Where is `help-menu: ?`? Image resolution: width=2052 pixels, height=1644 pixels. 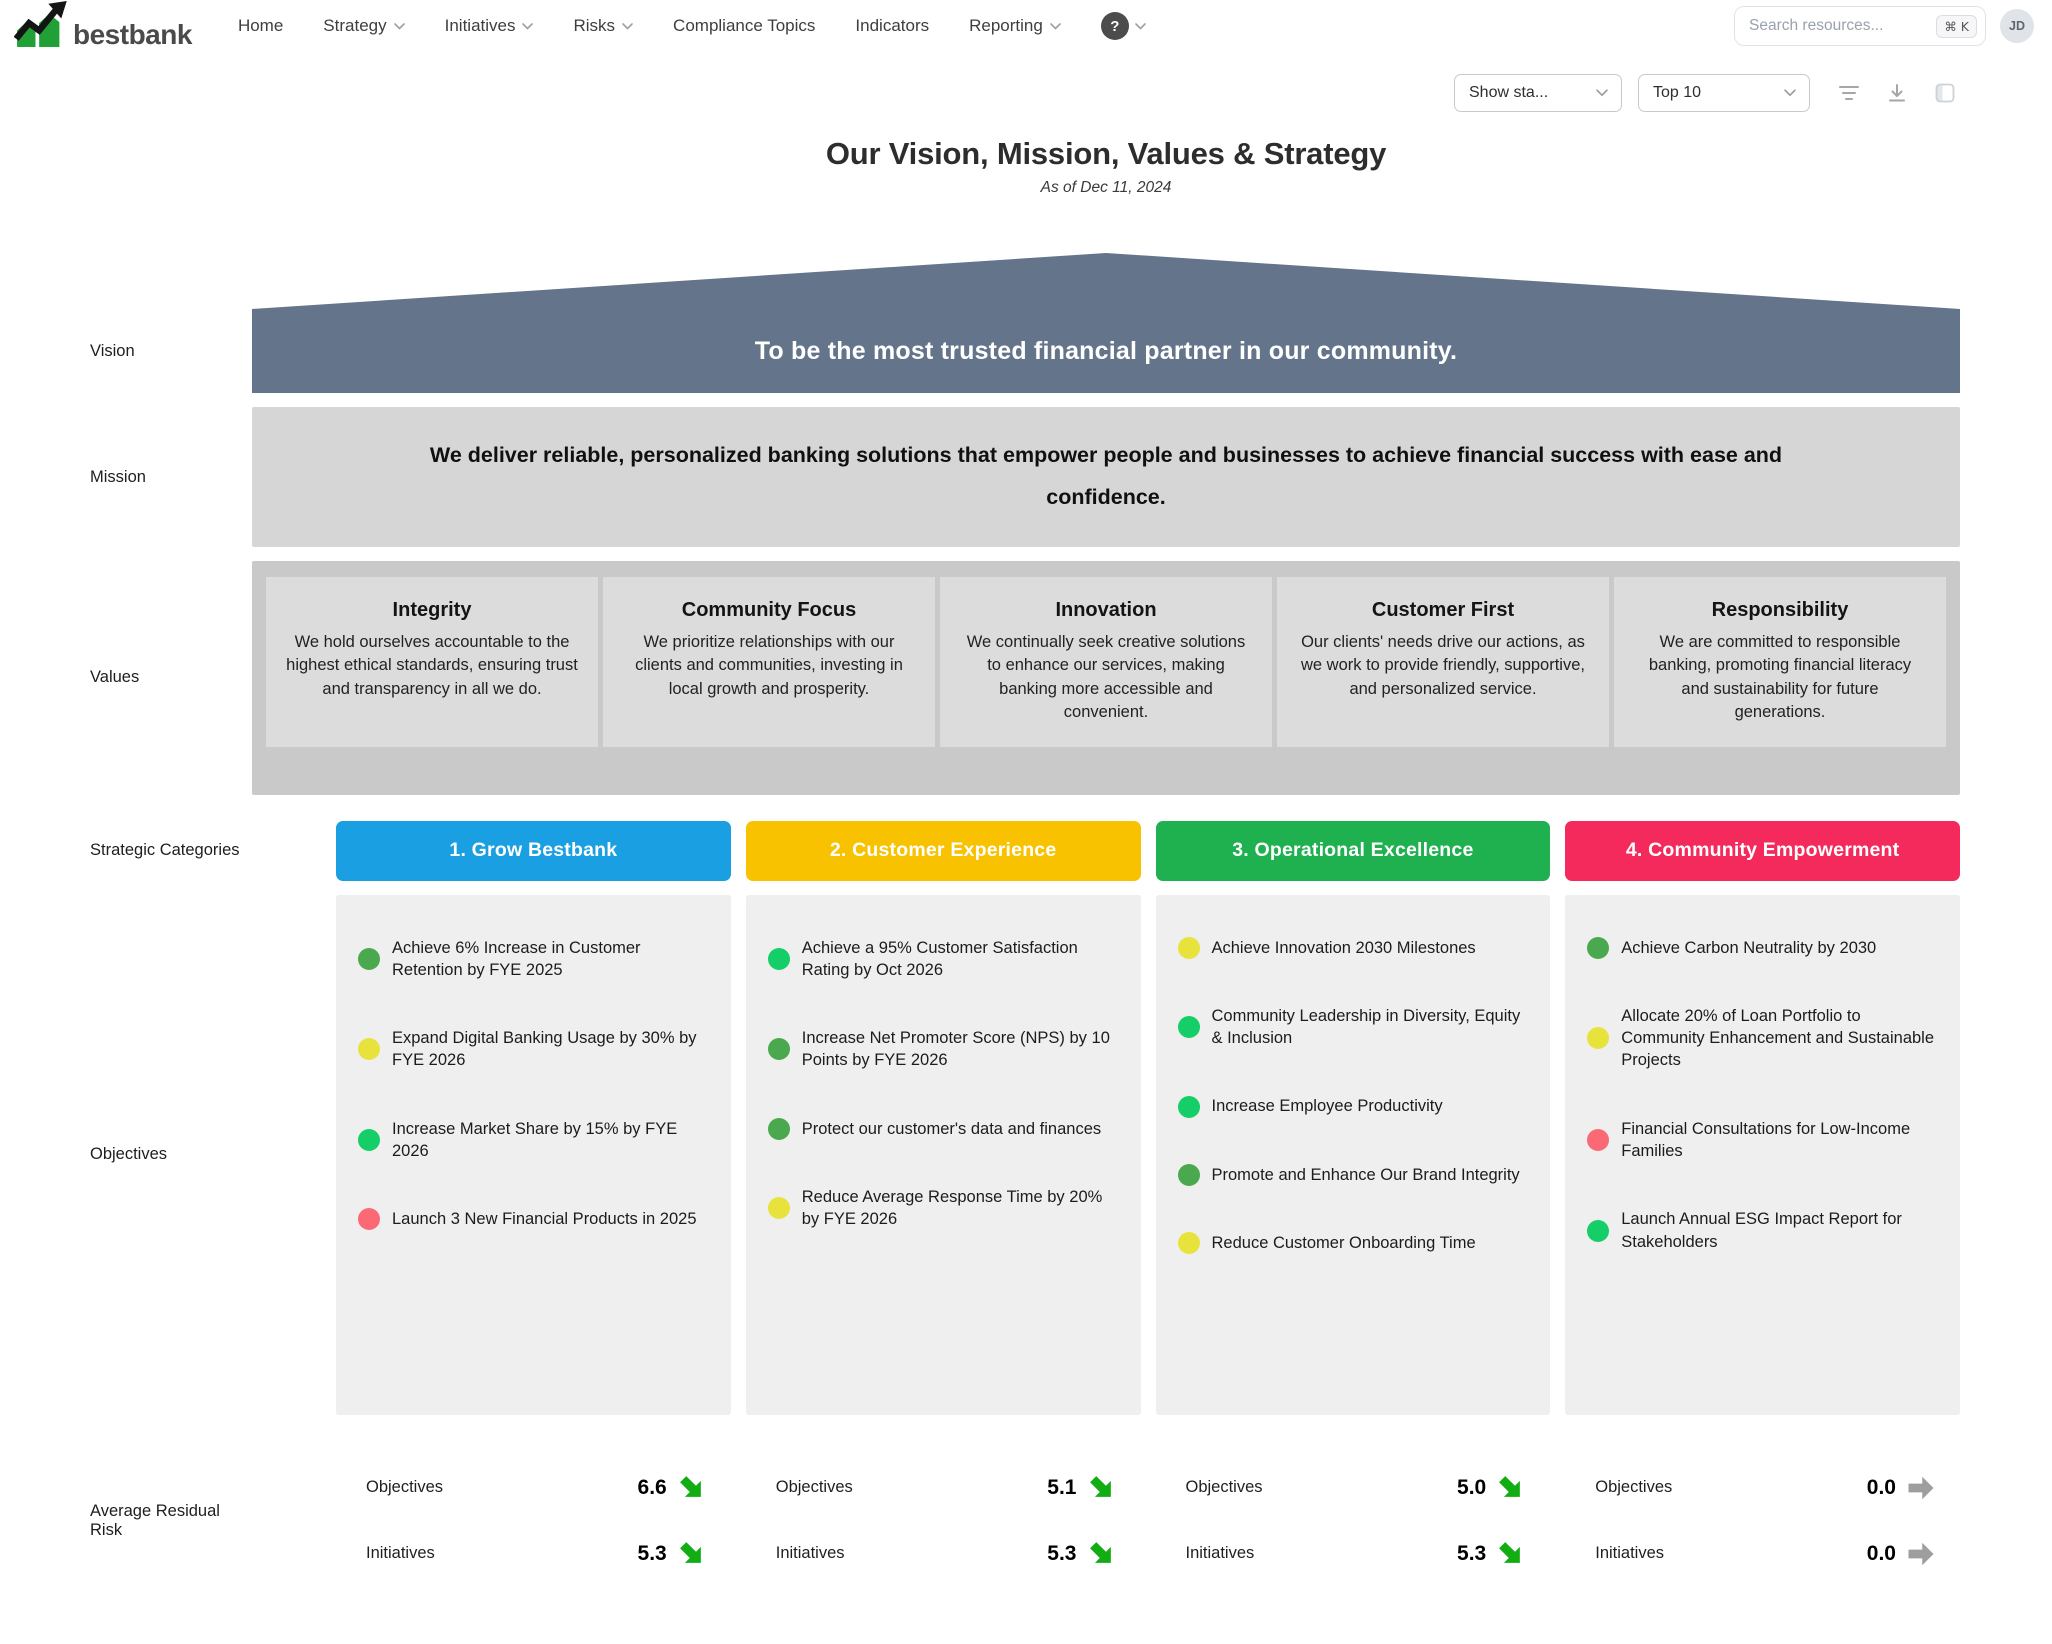 help-menu: ? is located at coordinates (1123, 26).